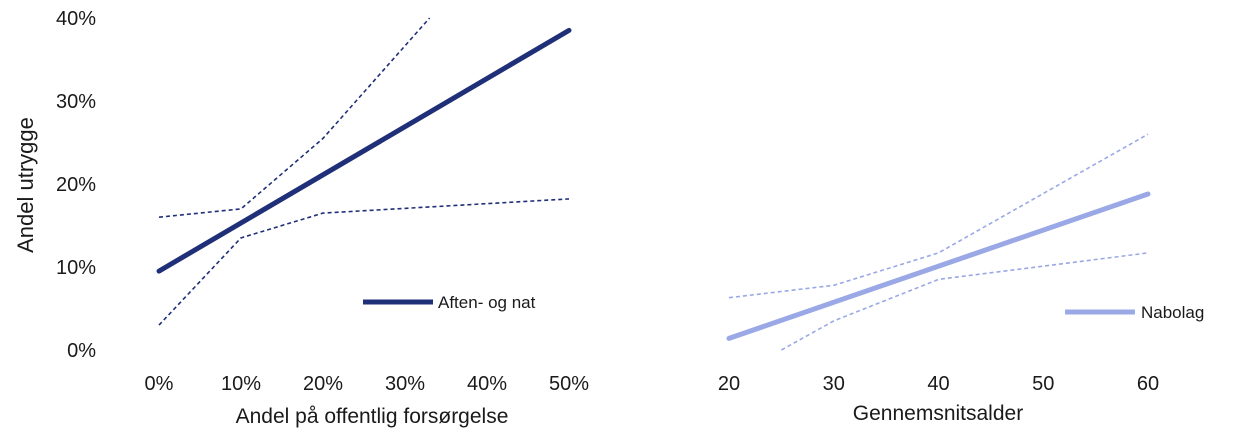  I want to click on legend-label: Nabolag, so click(1172, 312).